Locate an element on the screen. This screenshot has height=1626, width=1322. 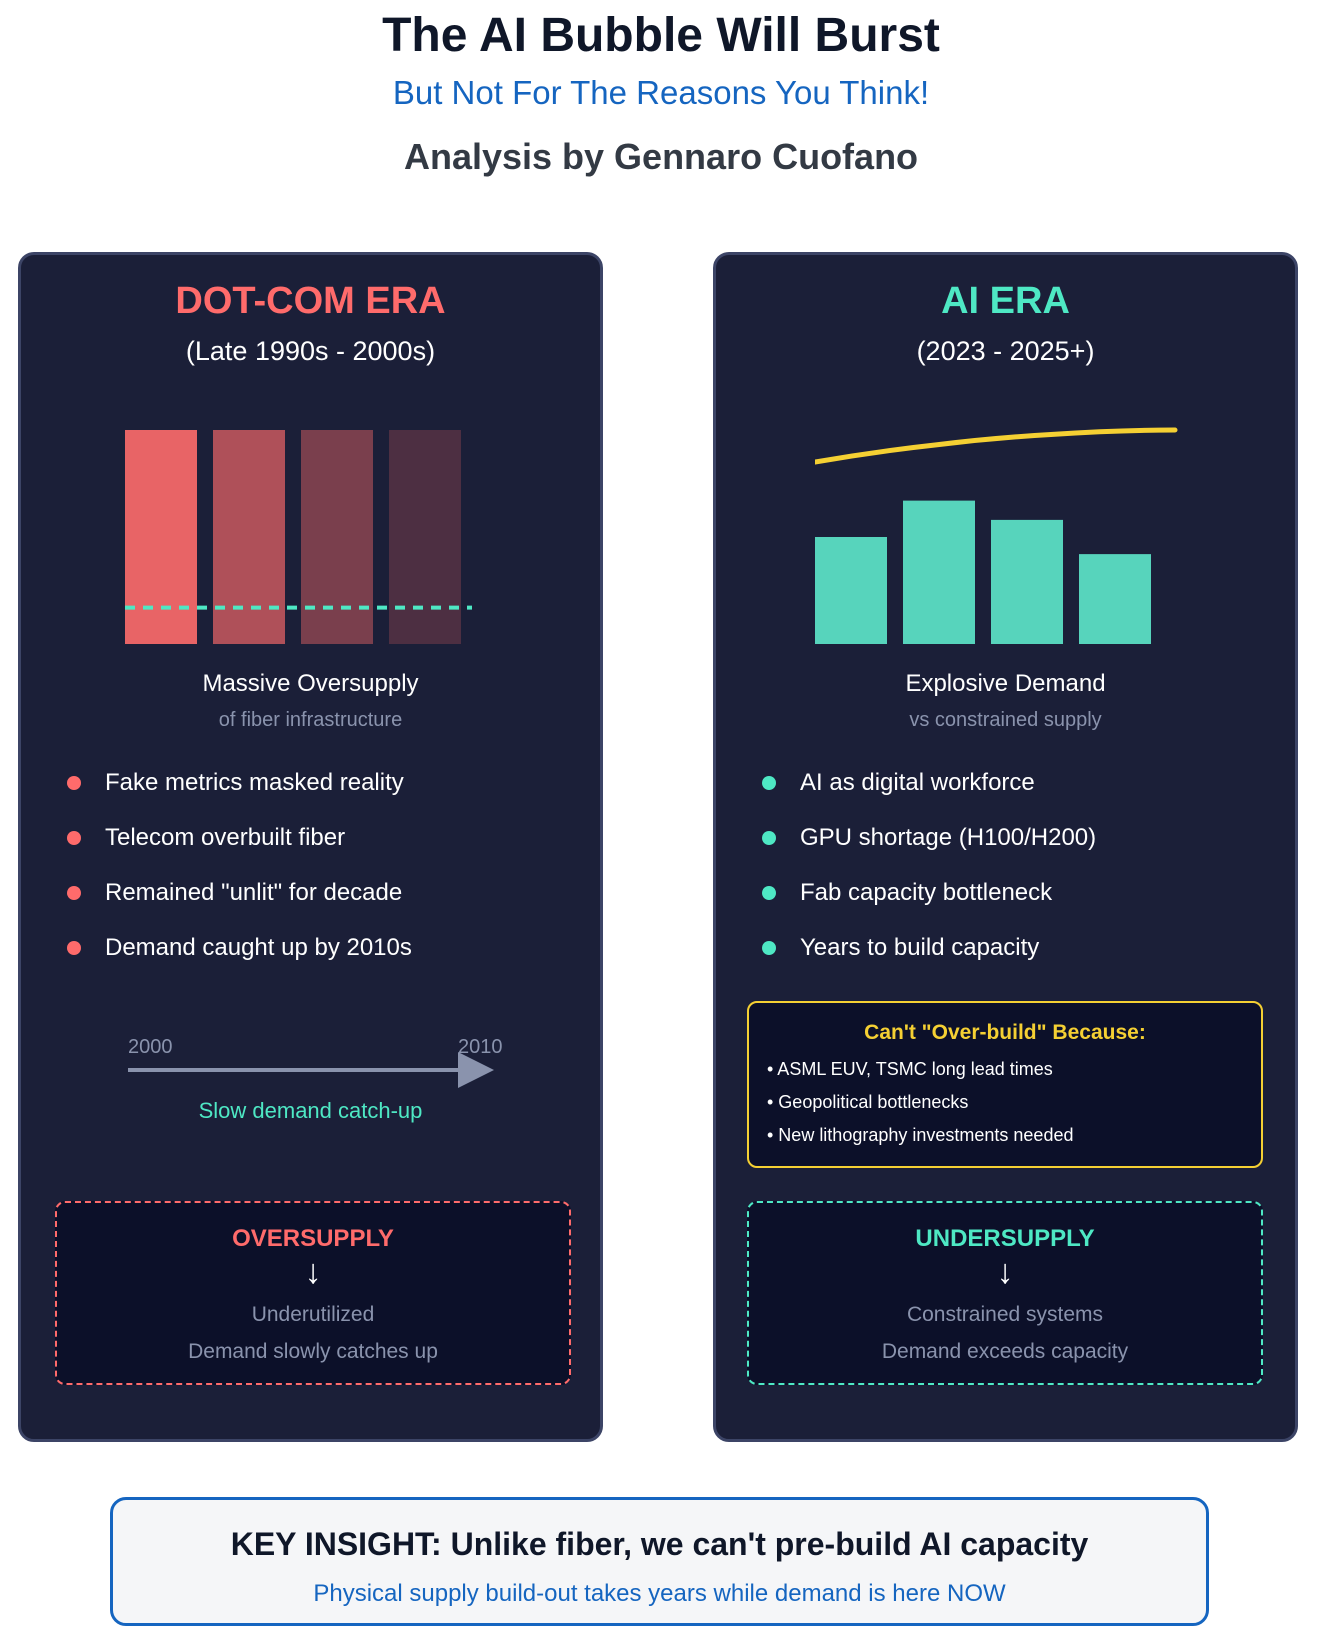
ai-demand-chart is located at coordinates (996, 535).